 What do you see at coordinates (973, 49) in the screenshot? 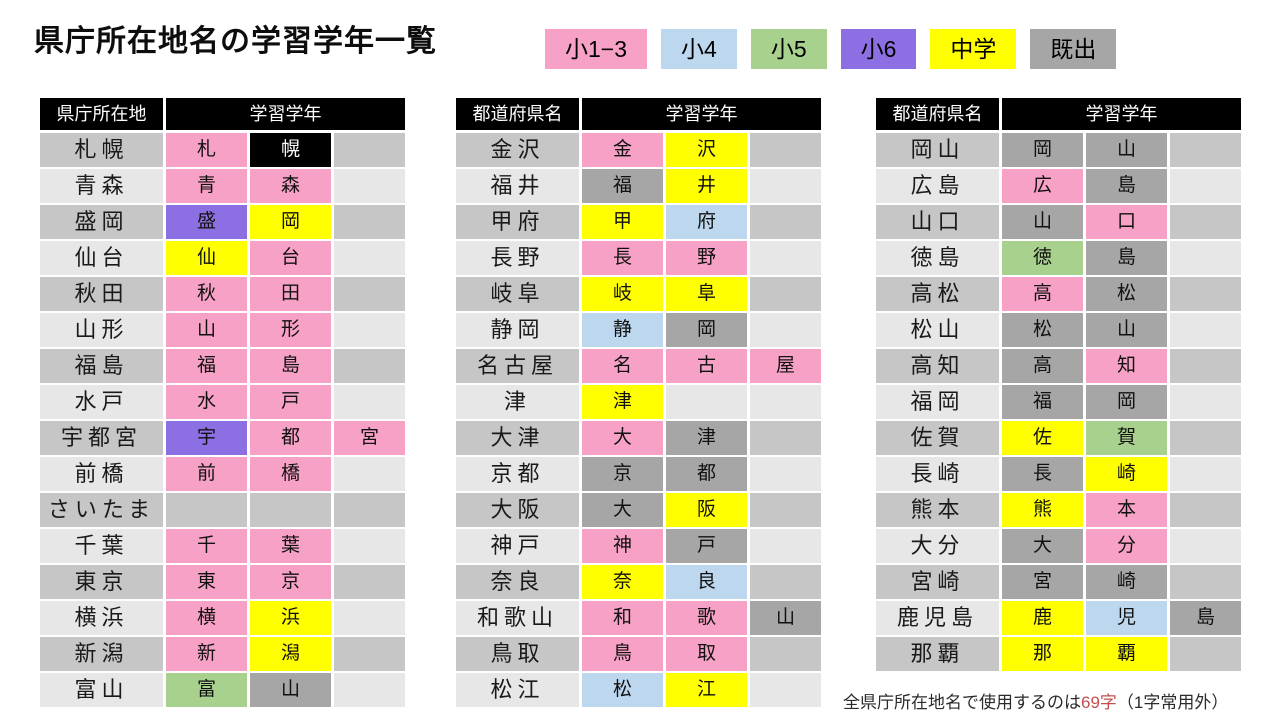
I see `legend-item-yellow: 中学` at bounding box center [973, 49].